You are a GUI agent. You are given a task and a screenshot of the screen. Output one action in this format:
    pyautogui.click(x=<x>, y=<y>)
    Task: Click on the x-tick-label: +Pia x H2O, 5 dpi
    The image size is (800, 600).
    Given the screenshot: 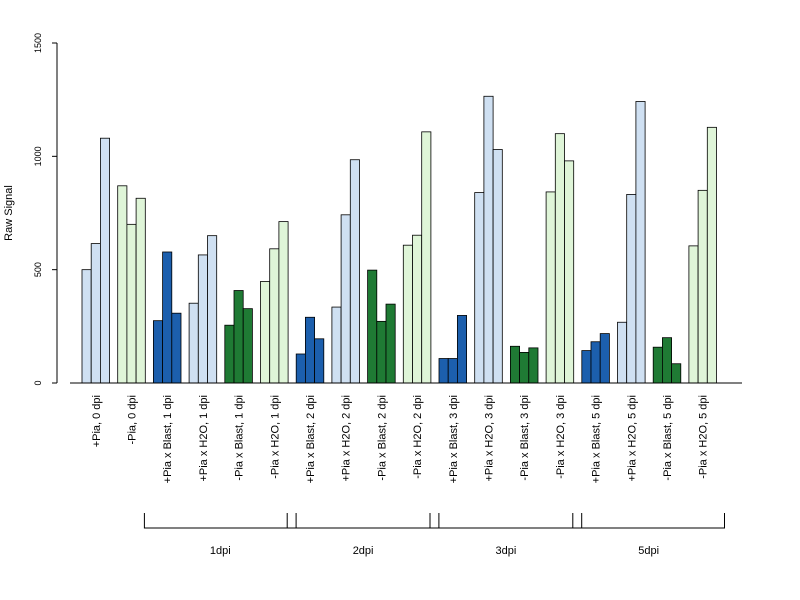 What is the action you would take?
    pyautogui.click(x=632, y=438)
    